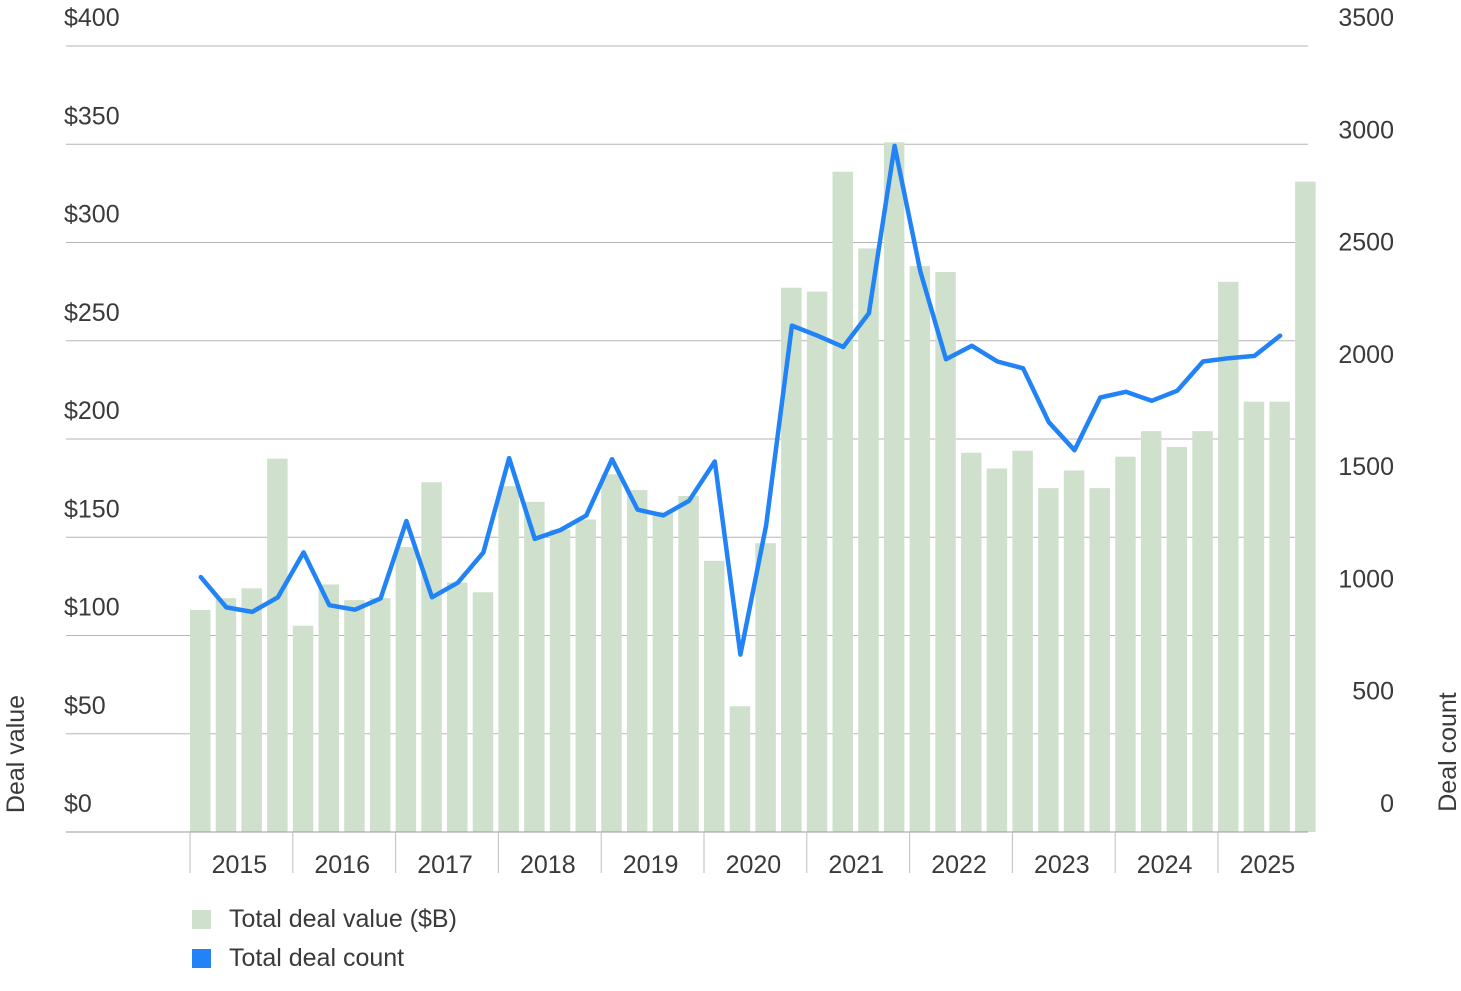 The image size is (1461, 991). I want to click on left-tick-label: $100, so click(92, 608).